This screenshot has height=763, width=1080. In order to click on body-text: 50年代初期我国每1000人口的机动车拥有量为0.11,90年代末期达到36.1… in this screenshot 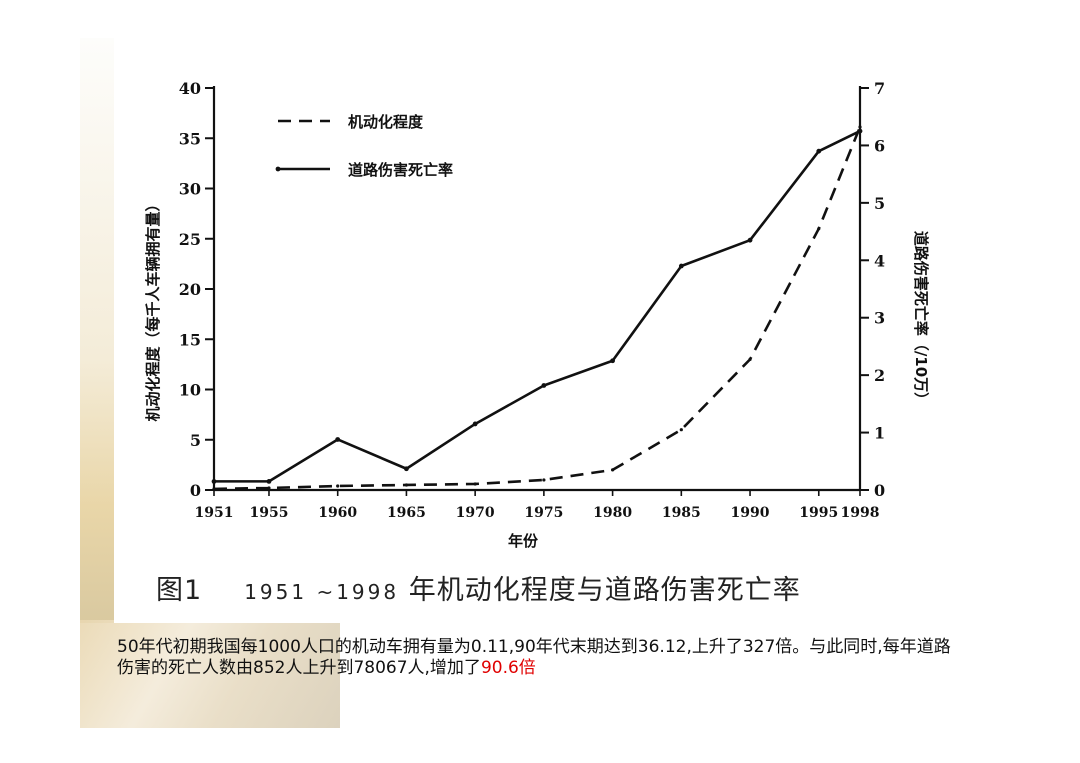, I will do `click(534, 657)`.